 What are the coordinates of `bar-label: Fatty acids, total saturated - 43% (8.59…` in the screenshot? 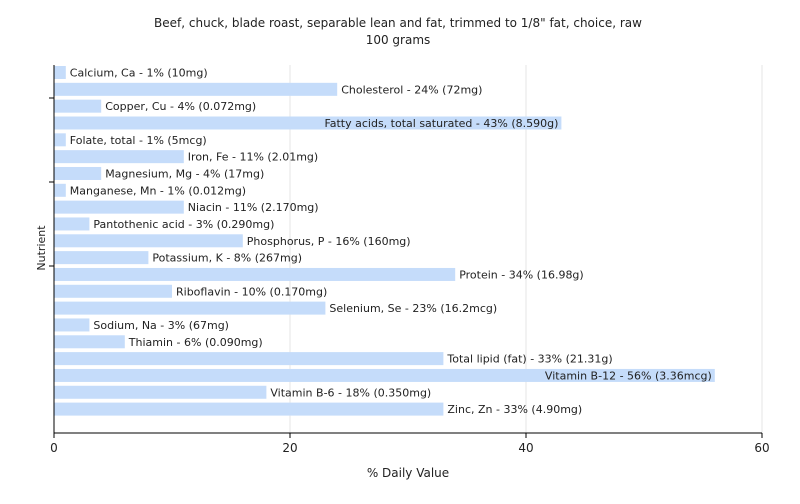 It's located at (441, 123).